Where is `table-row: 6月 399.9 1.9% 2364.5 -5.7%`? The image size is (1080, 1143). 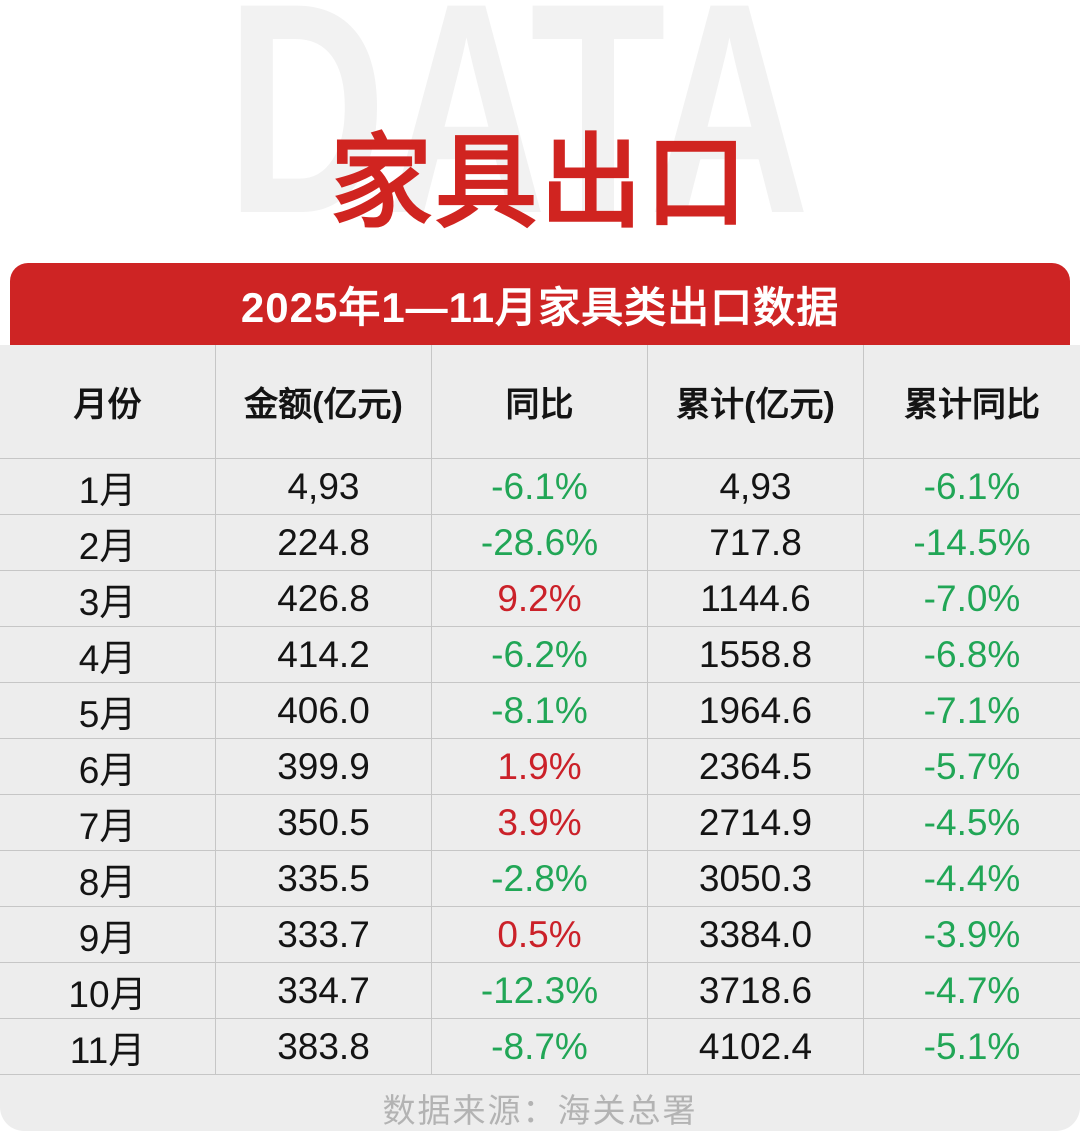 table-row: 6月 399.9 1.9% 2364.5 -5.7% is located at coordinates (540, 766).